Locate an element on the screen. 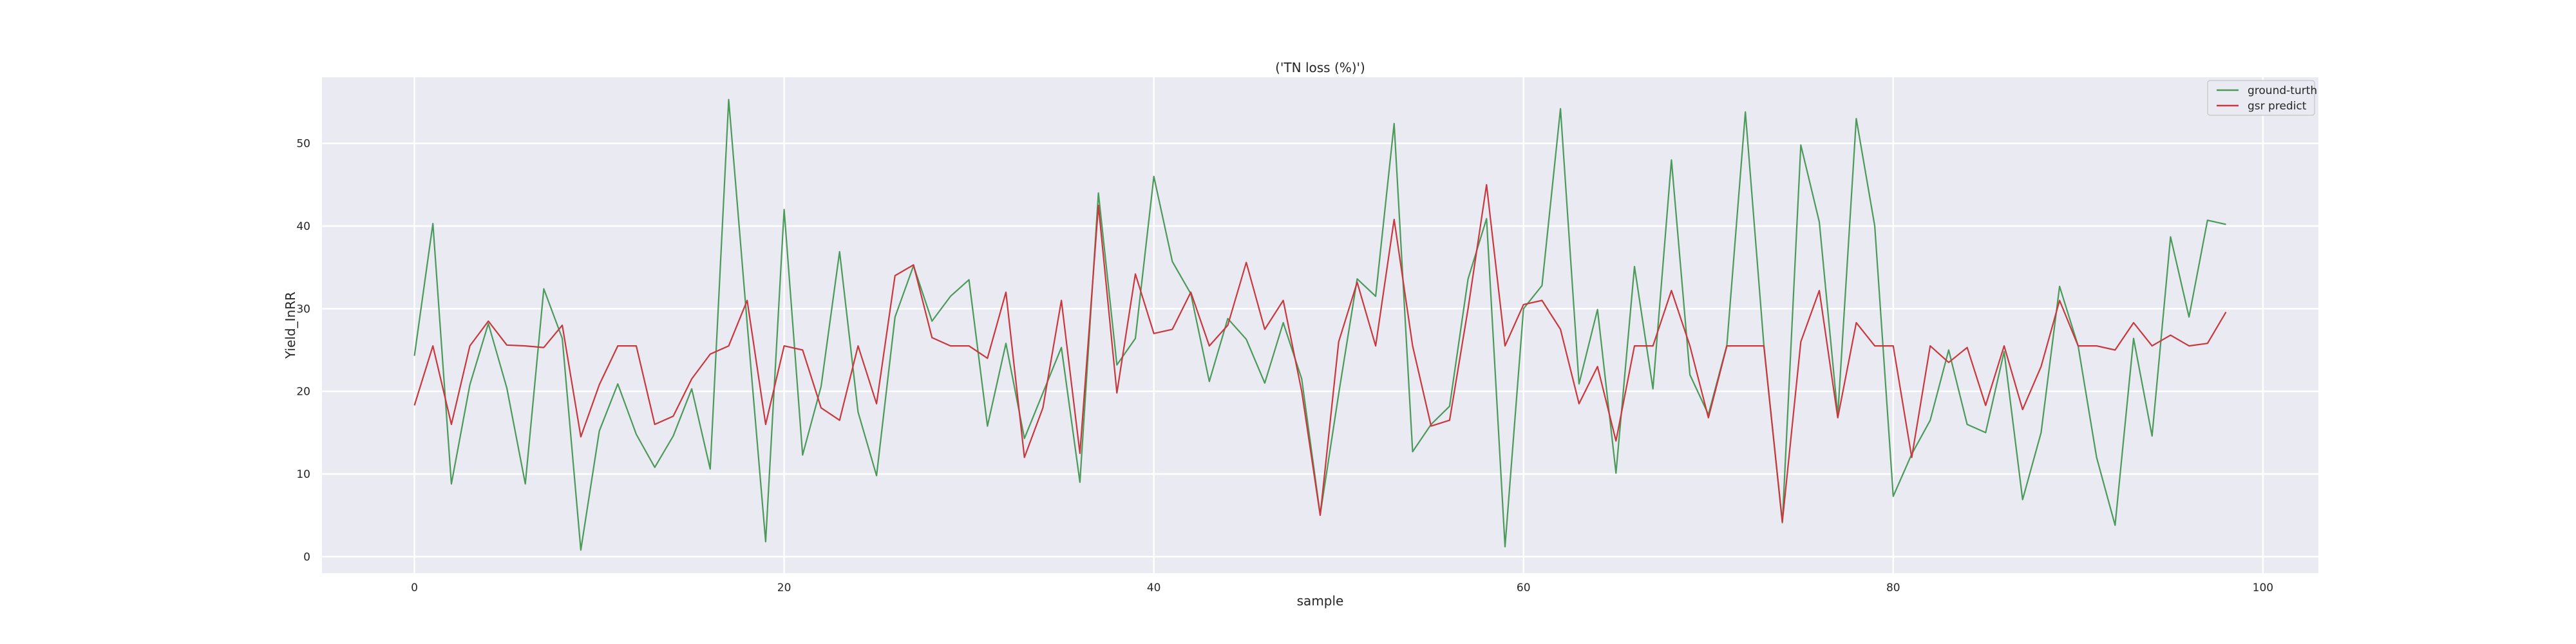  x-tick-labels: 0 20 40 60 80 100 is located at coordinates (1342, 588).